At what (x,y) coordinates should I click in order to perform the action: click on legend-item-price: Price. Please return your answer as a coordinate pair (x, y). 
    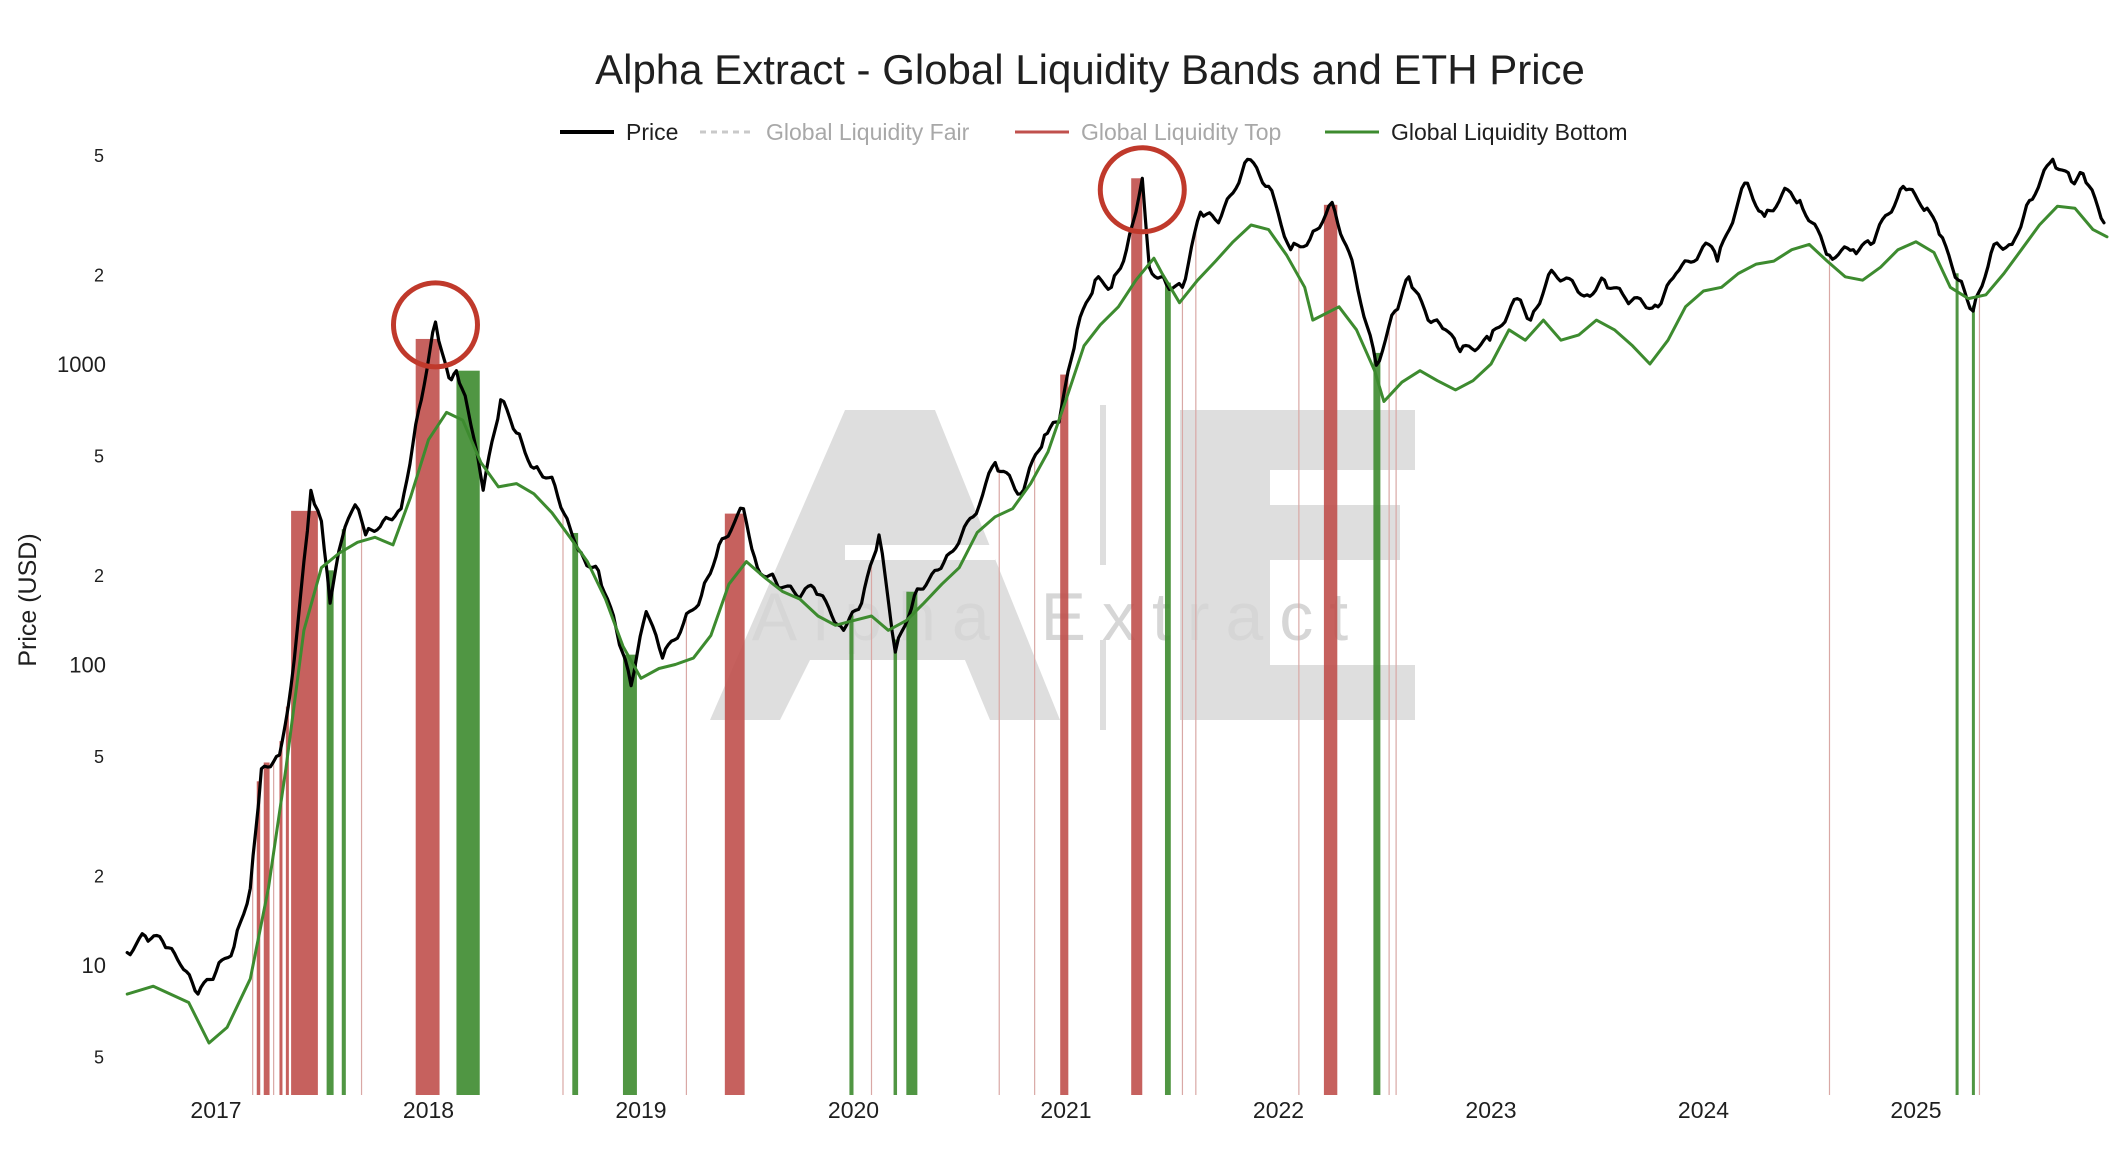
    Looking at the image, I should click on (619, 132).